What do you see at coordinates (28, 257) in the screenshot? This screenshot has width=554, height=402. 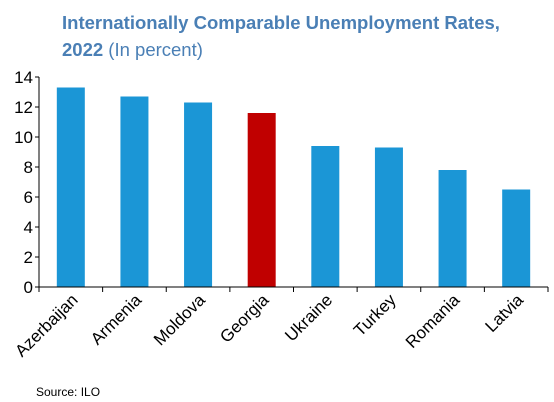 I see `y-tick-label: 2` at bounding box center [28, 257].